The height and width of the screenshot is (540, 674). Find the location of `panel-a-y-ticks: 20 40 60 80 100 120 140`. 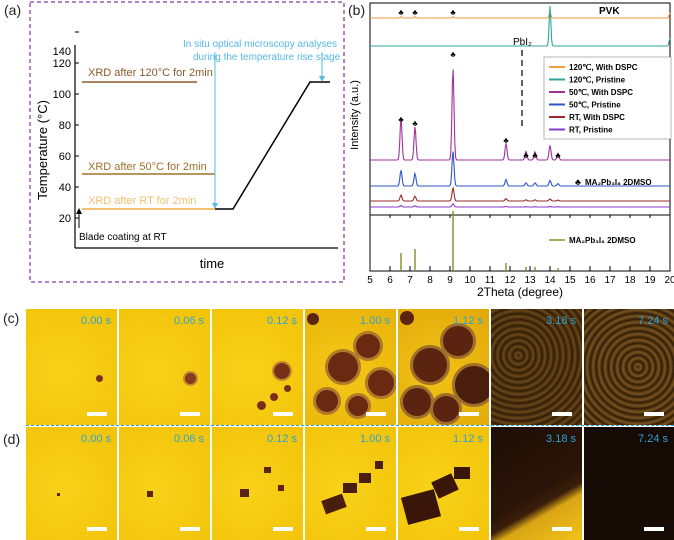

panel-a-y-ticks: 20 40 60 80 100 120 140 is located at coordinates (66, 128).